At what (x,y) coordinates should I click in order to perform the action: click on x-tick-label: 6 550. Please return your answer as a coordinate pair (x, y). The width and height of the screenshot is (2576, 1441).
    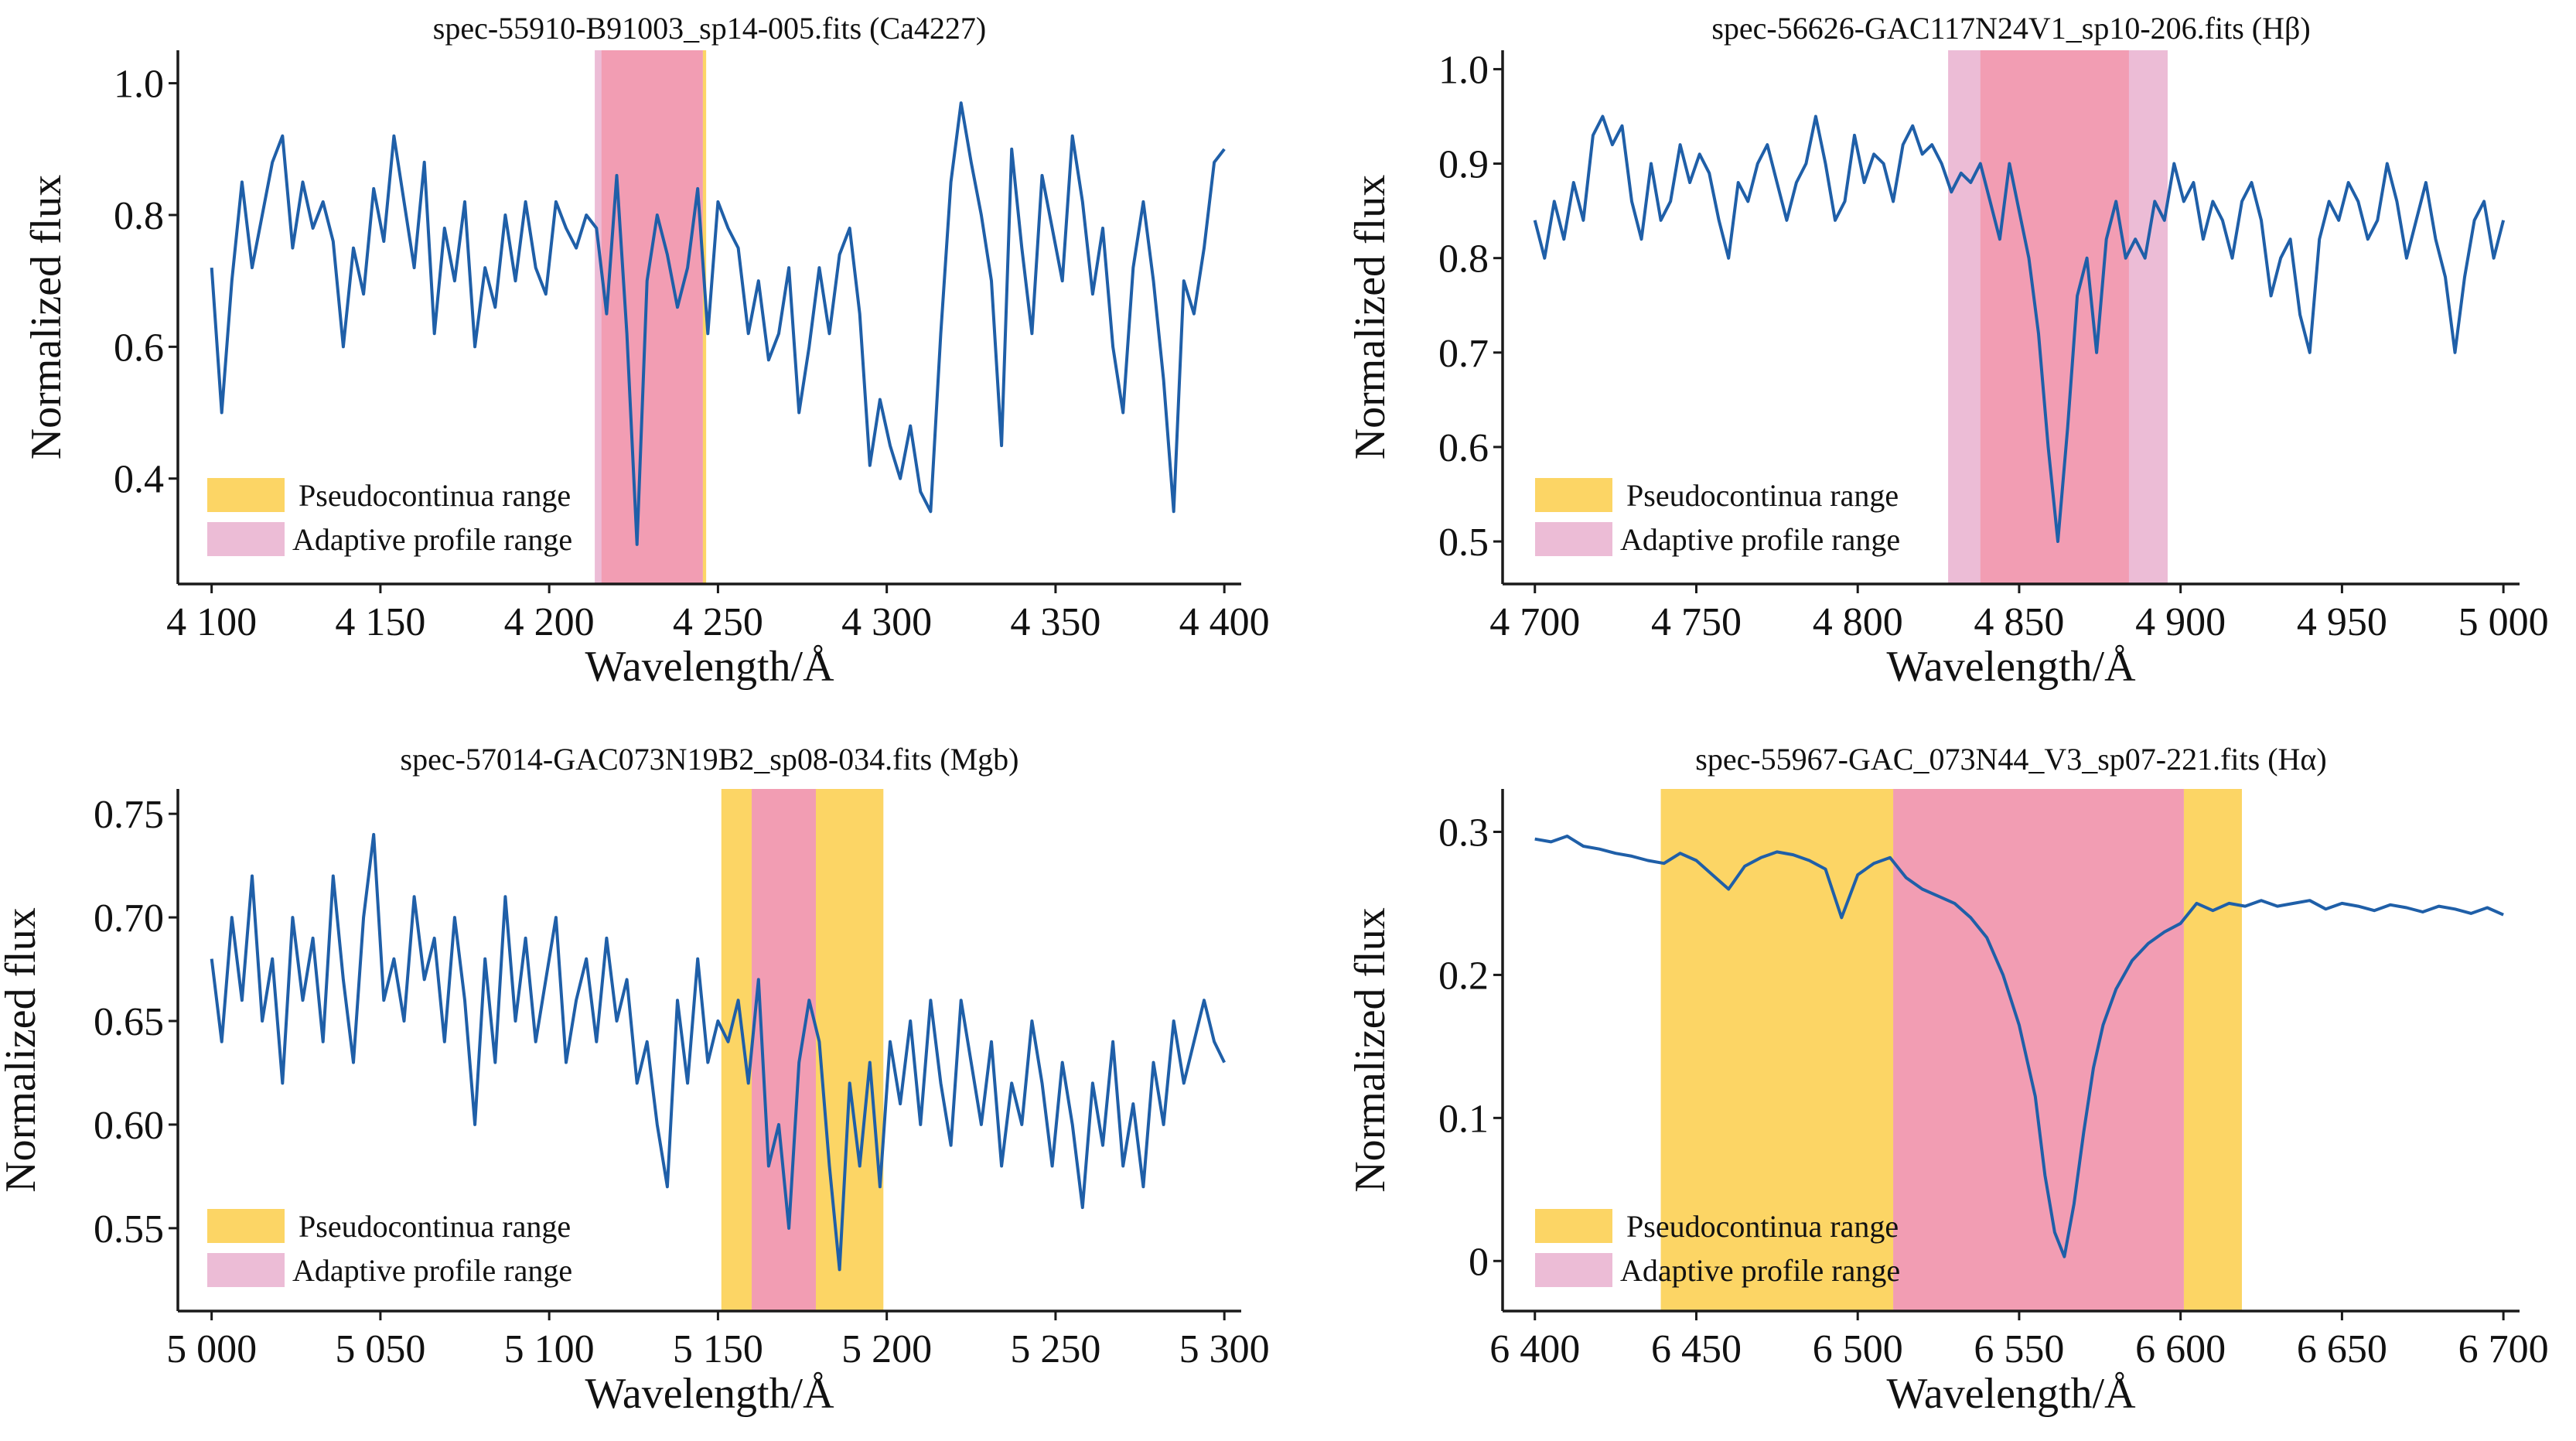
    Looking at the image, I should click on (2019, 1349).